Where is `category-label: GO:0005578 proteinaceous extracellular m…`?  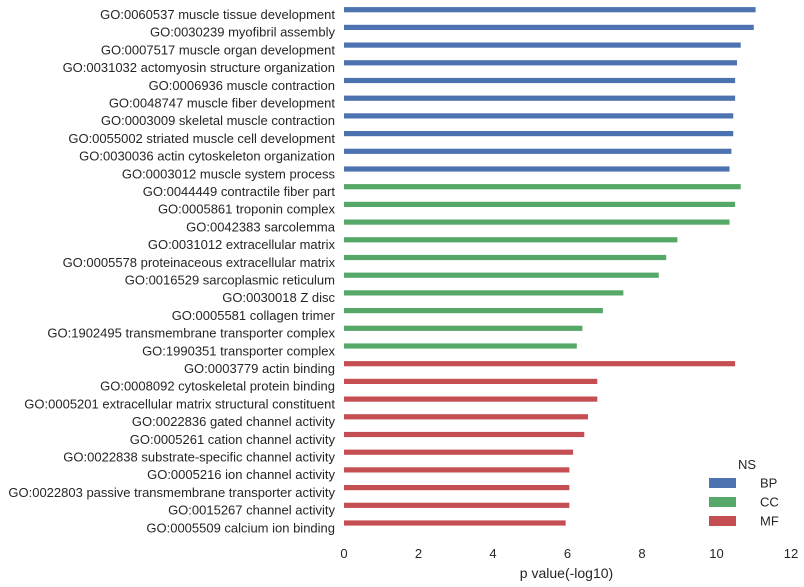
category-label: GO:0005578 proteinaceous extracellular m… is located at coordinates (199, 262).